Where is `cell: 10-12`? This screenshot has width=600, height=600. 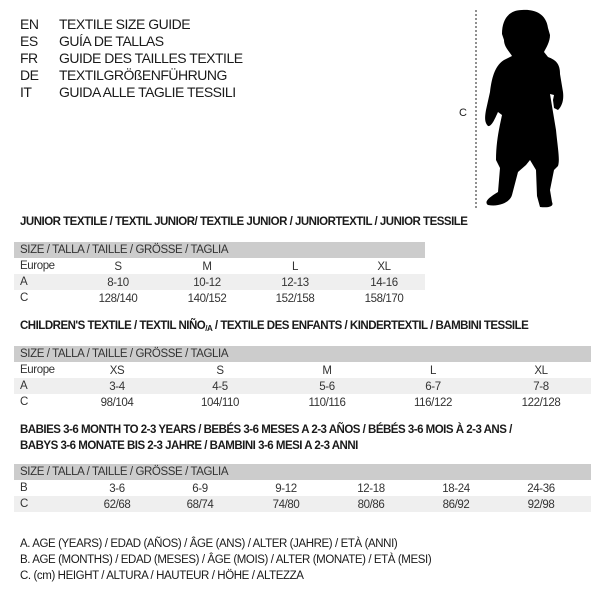 cell: 10-12 is located at coordinates (207, 283).